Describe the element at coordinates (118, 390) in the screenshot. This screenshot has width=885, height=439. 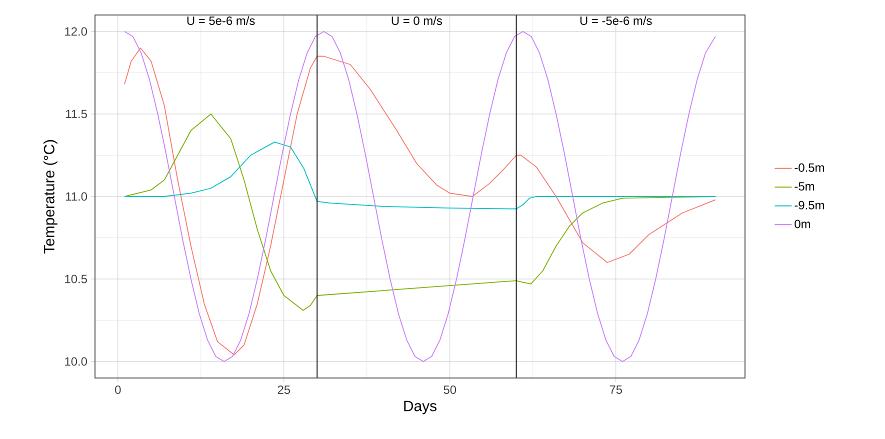
I see `x-tick-label: 0` at that location.